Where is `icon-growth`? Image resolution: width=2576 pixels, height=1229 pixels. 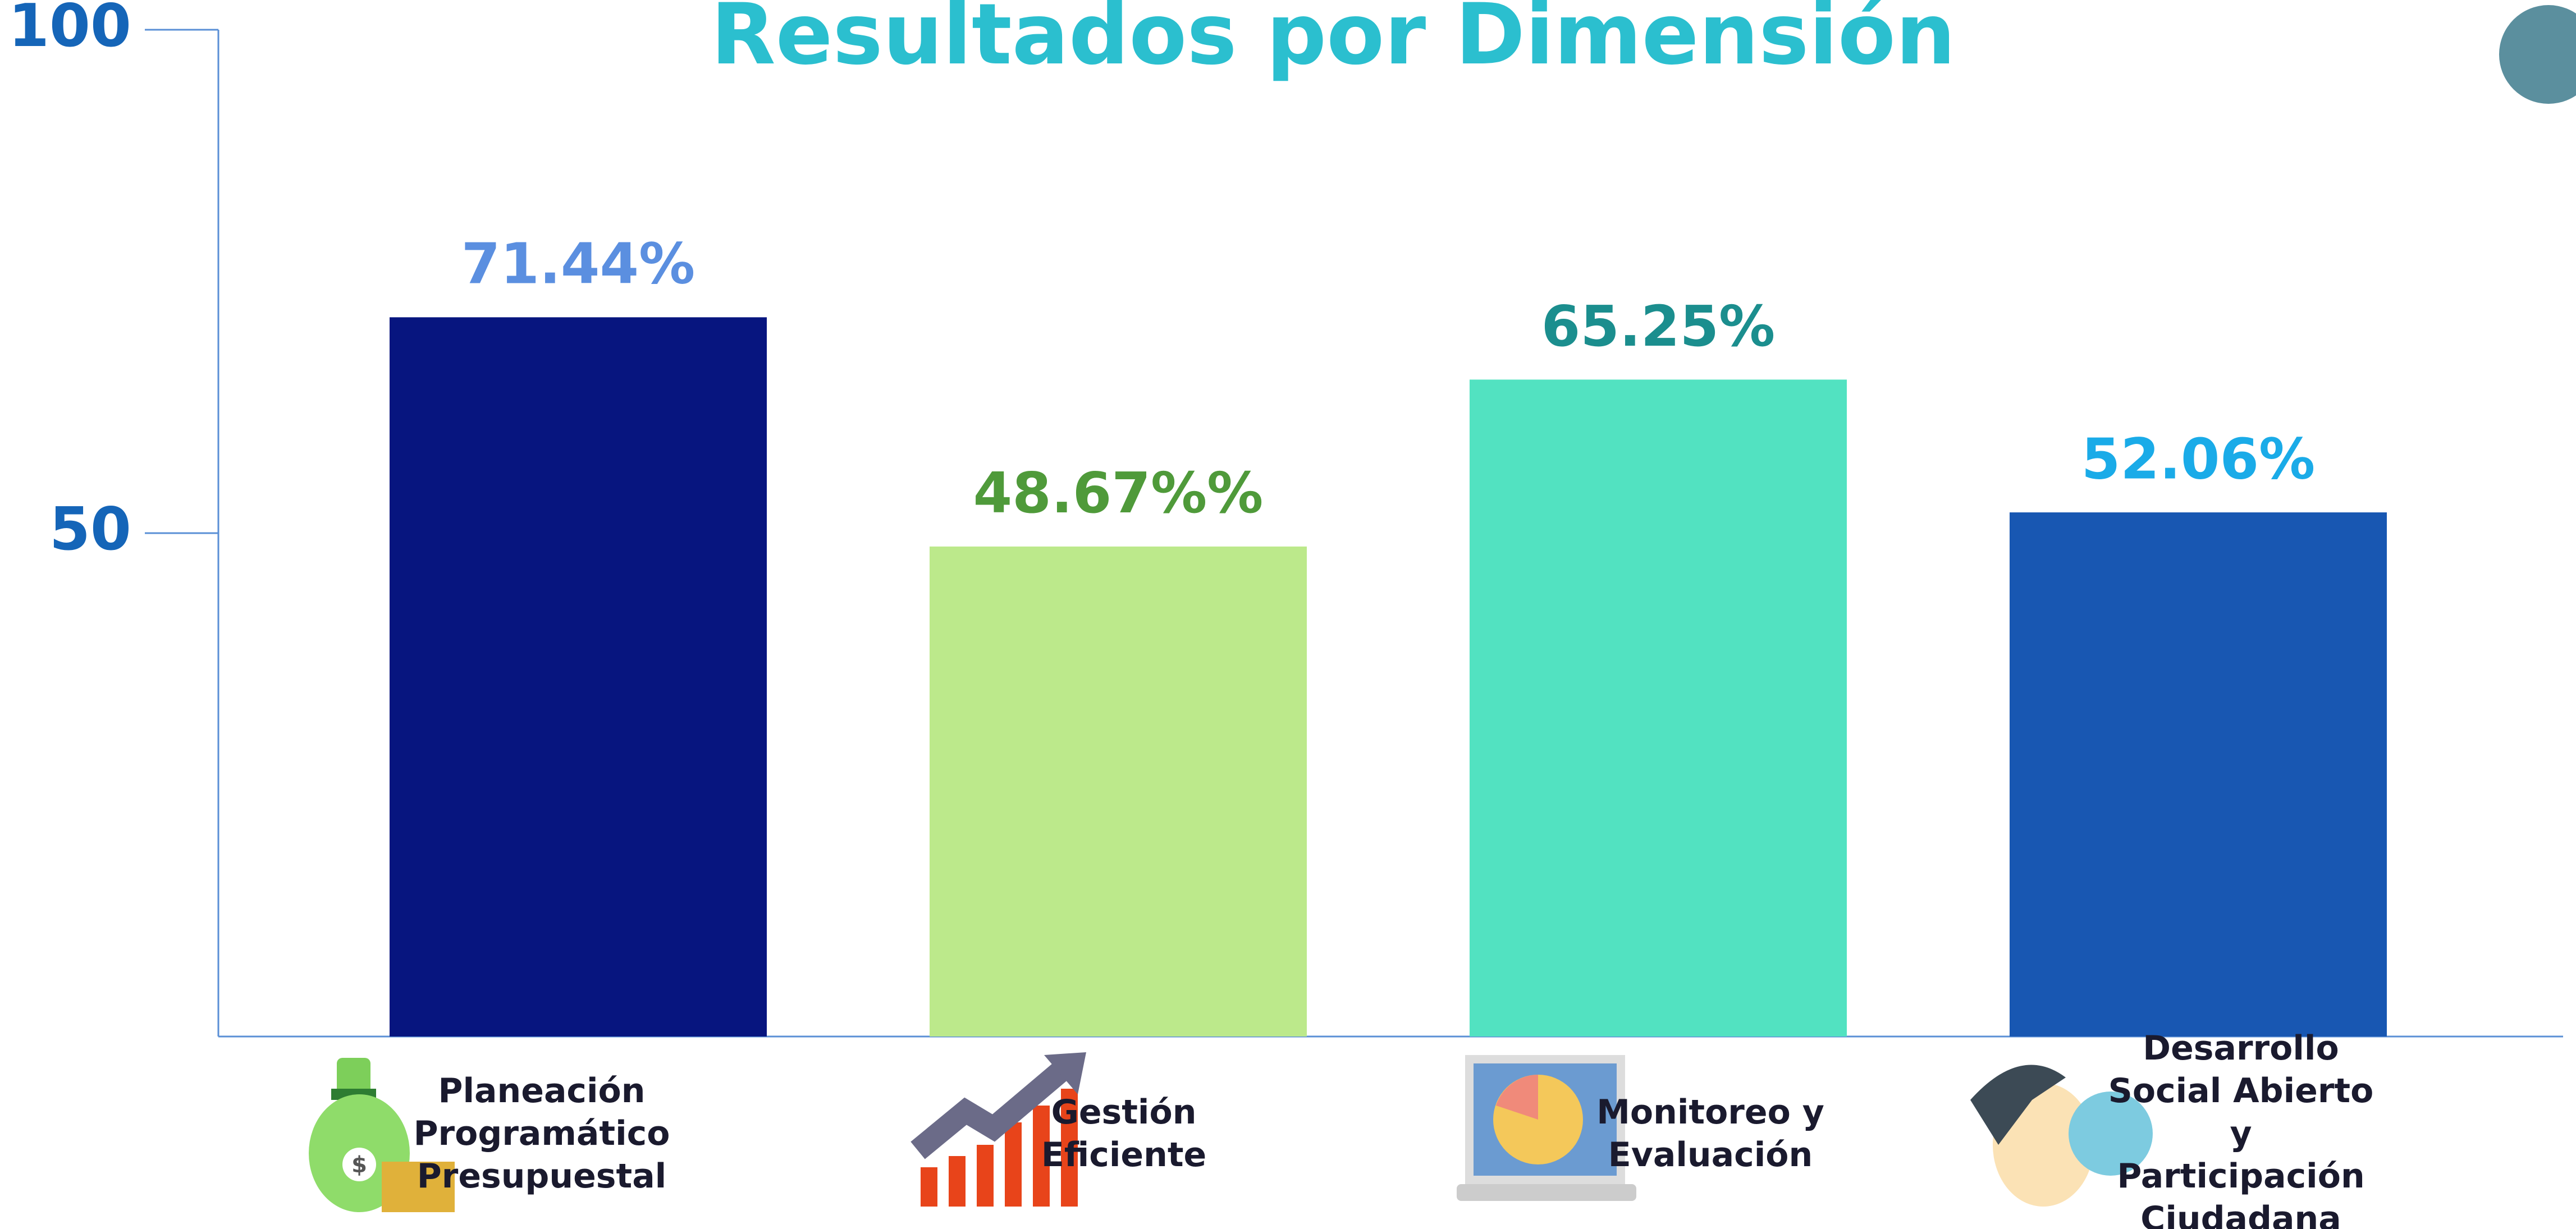 icon-growth is located at coordinates (998, 1129).